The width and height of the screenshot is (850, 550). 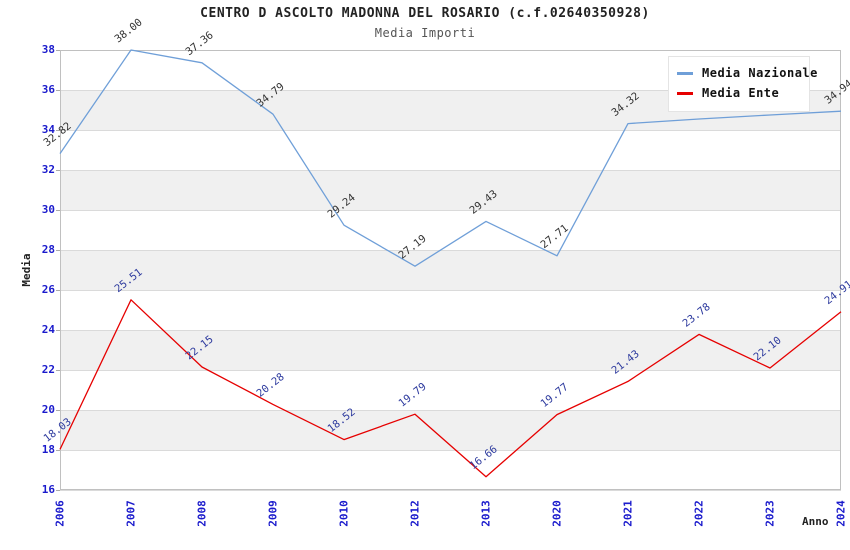 I want to click on legend-swatch-ente-icon, so click(x=685, y=93).